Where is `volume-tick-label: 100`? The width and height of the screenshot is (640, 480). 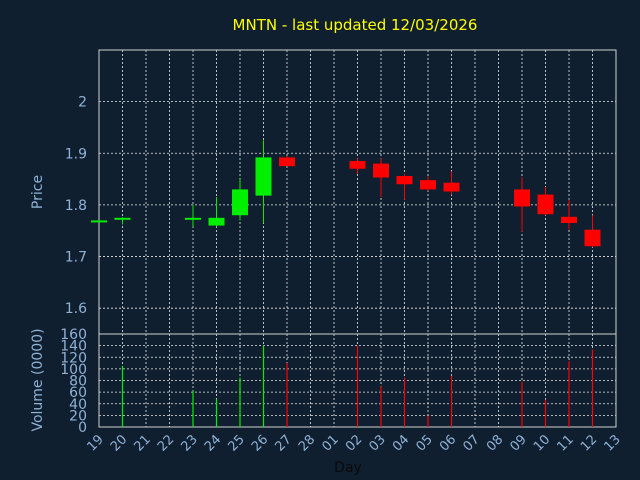 volume-tick-label: 100 is located at coordinates (73, 370).